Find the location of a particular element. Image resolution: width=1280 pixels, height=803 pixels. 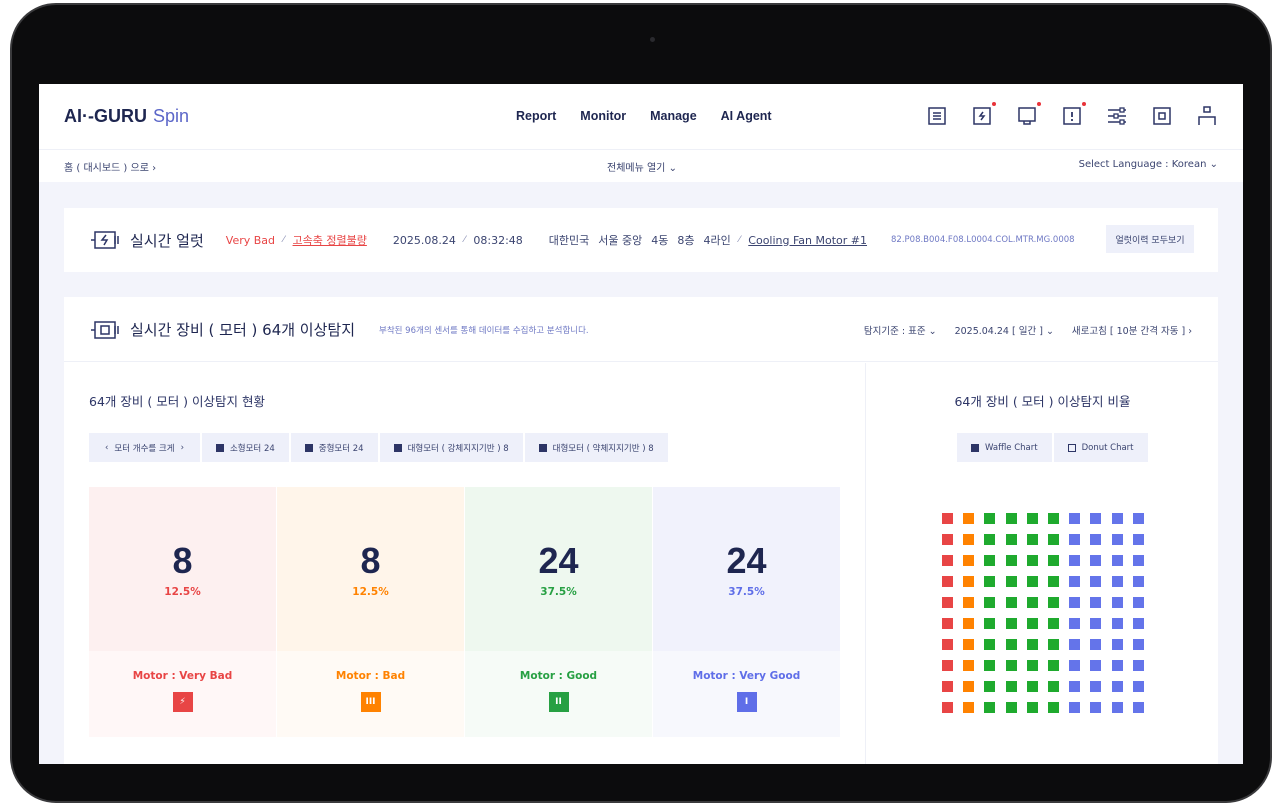

notification-dot is located at coordinates (994, 104).